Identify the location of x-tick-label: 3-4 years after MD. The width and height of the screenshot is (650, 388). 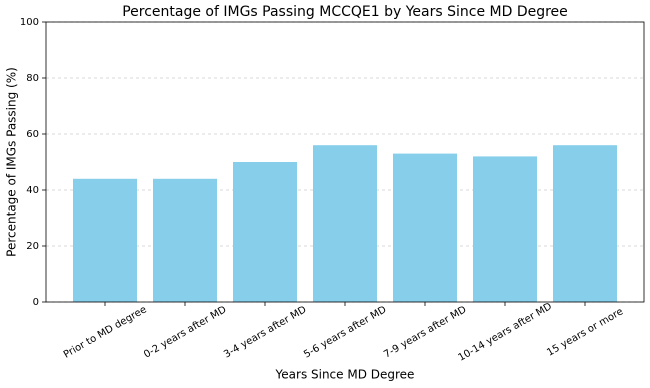
(265, 332).